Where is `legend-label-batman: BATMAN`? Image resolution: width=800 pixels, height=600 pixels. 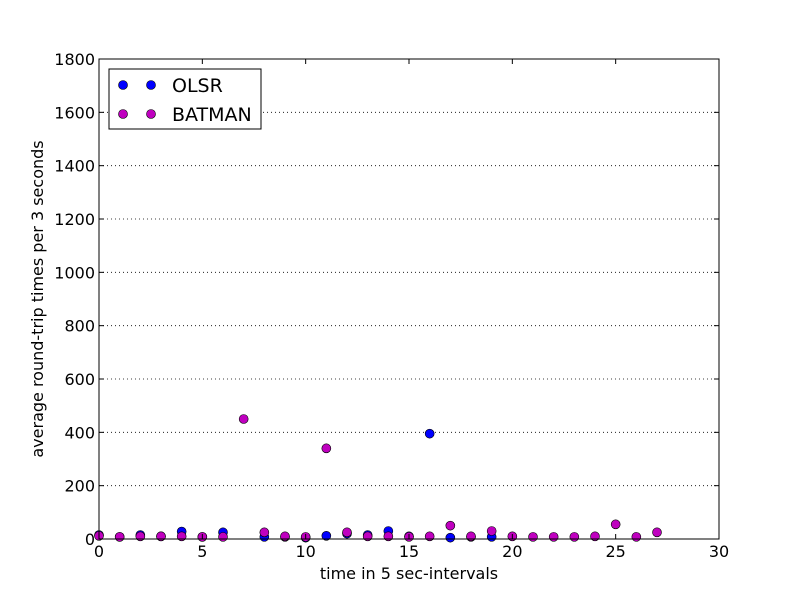 legend-label-batman: BATMAN is located at coordinates (212, 115).